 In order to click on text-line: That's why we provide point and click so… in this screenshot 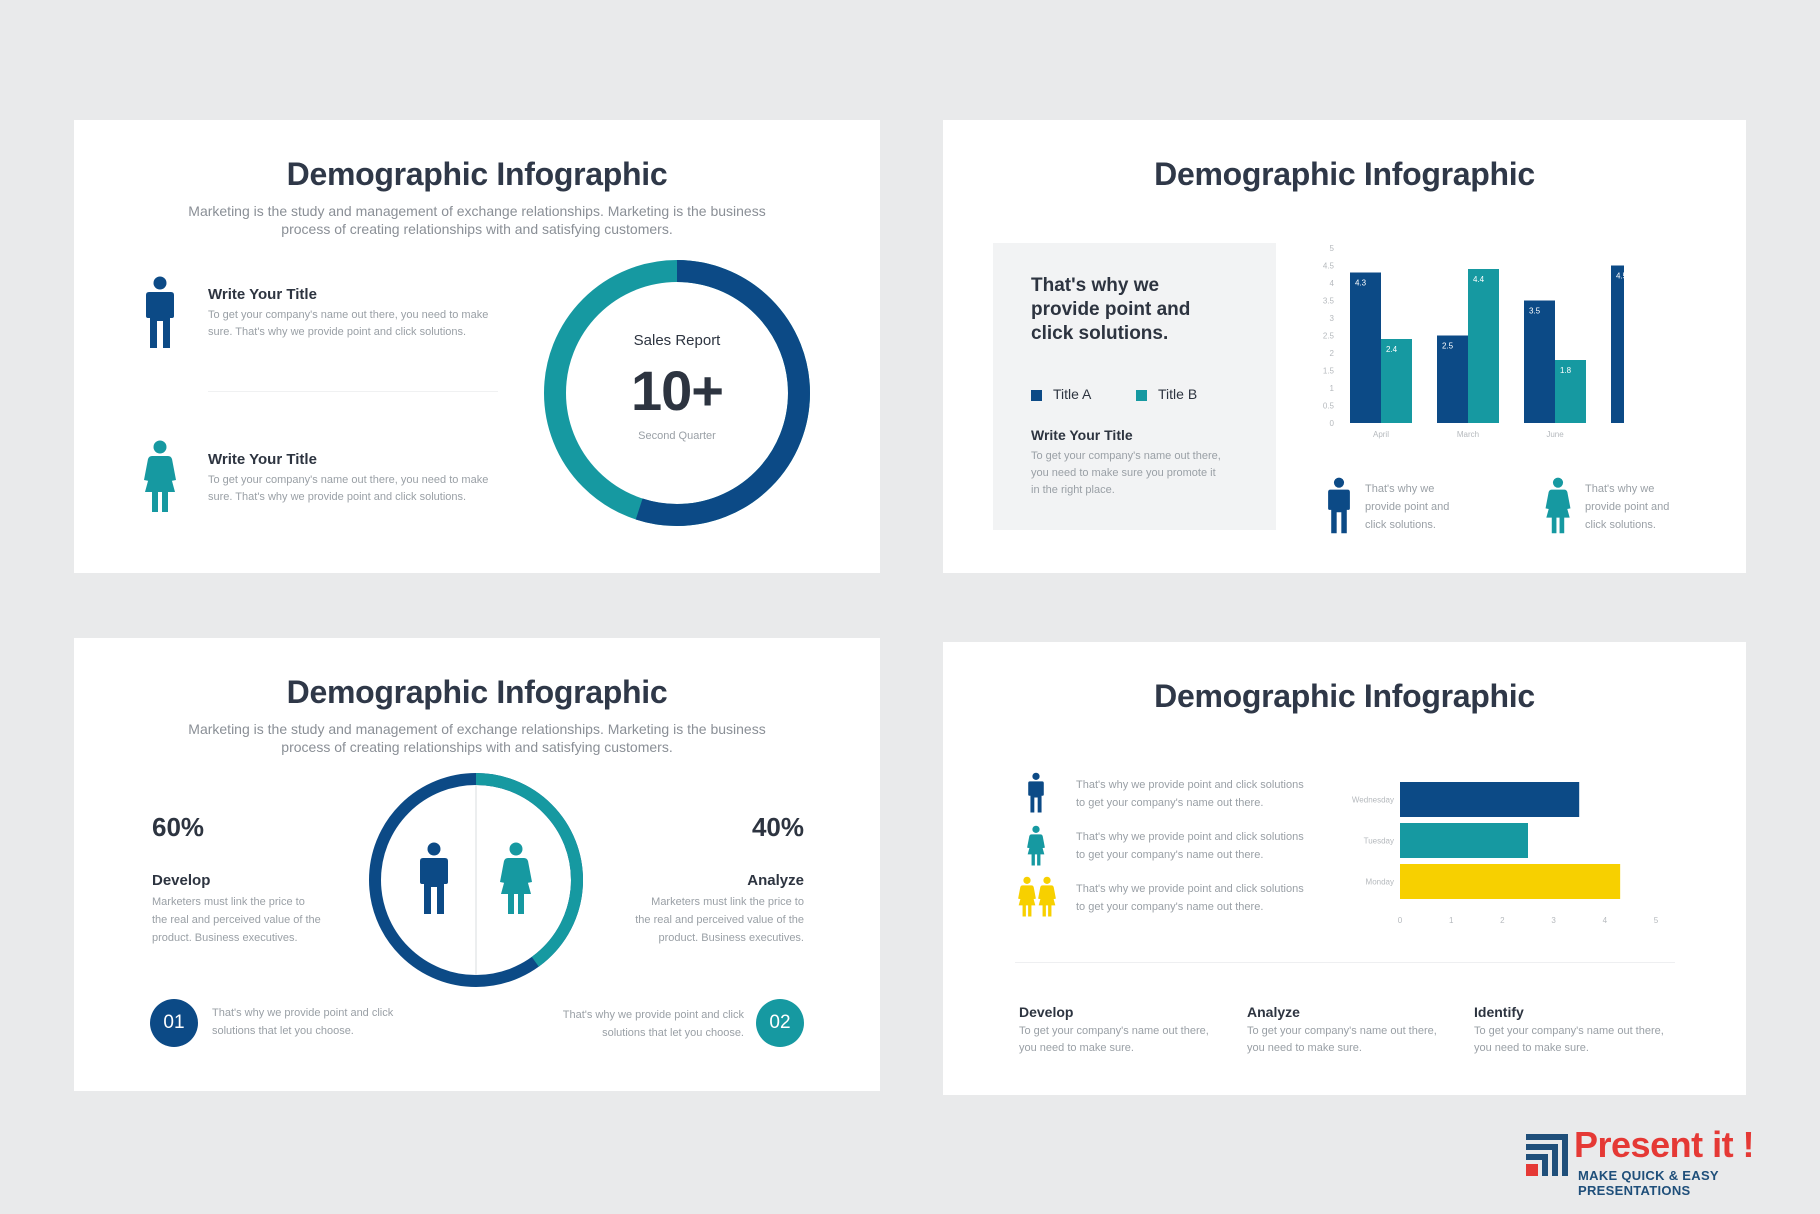, I will do `click(1190, 889)`.